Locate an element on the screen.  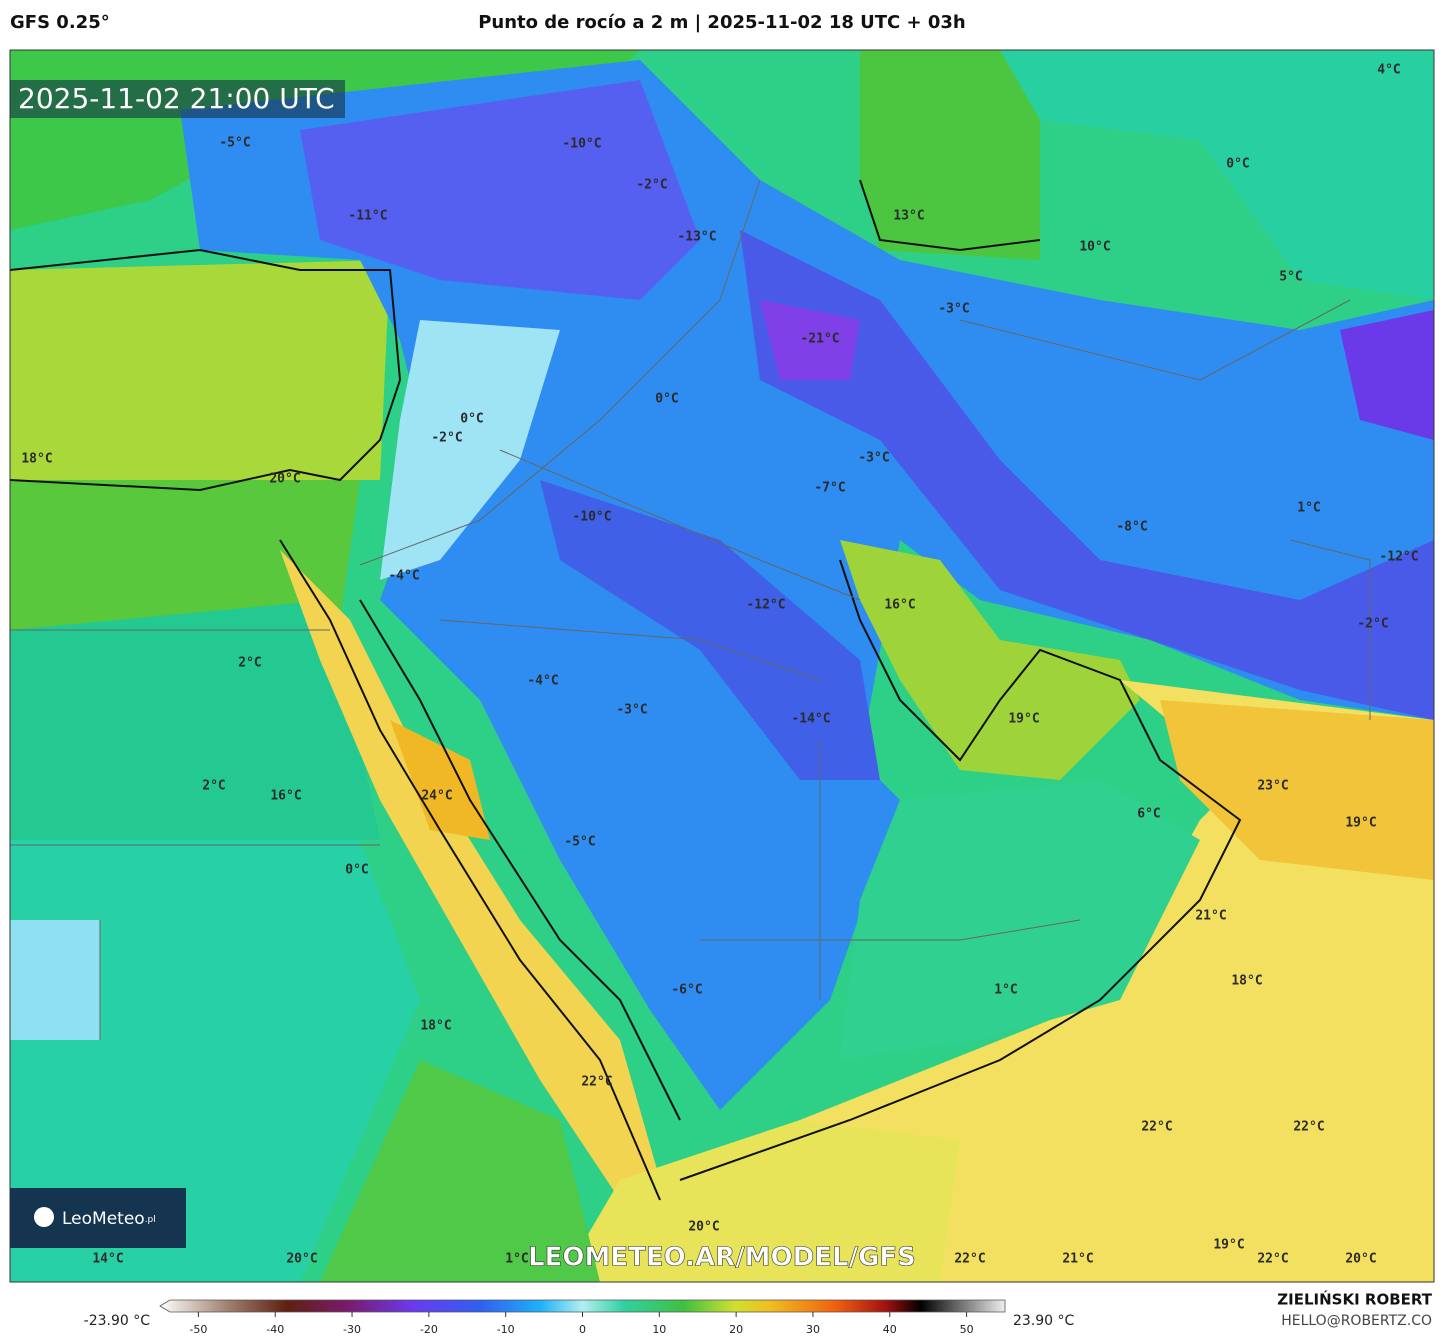
colorbar-tick-label: 30 is located at coordinates (813, 1329).